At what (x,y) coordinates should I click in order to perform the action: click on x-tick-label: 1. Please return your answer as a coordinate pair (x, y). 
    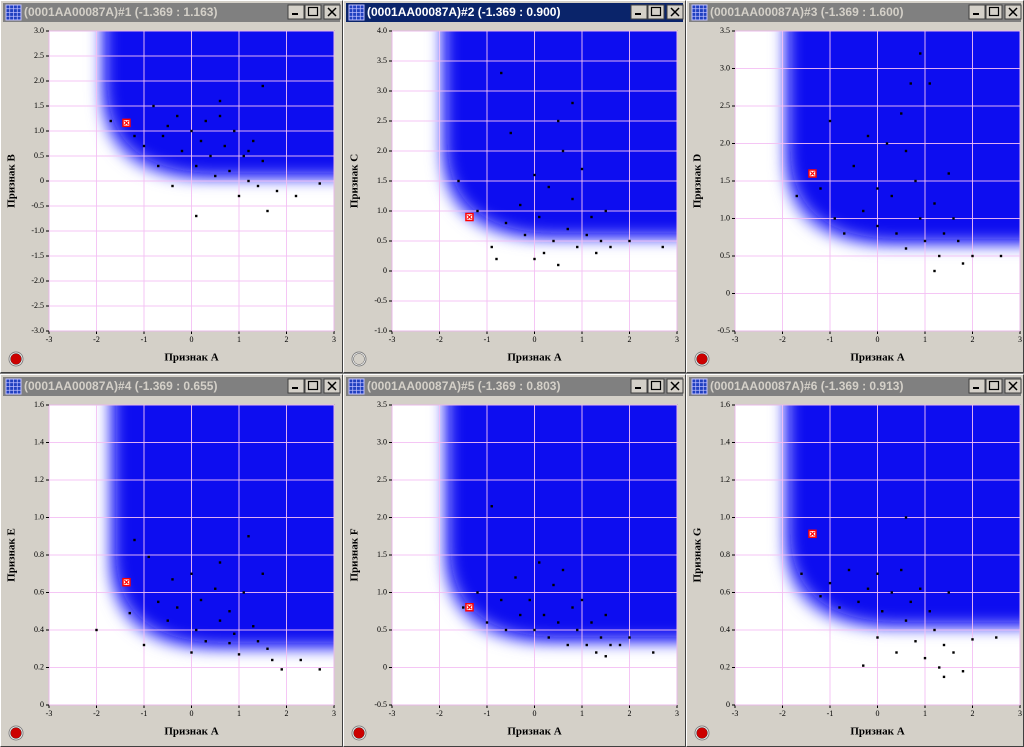
    Looking at the image, I should click on (582, 339).